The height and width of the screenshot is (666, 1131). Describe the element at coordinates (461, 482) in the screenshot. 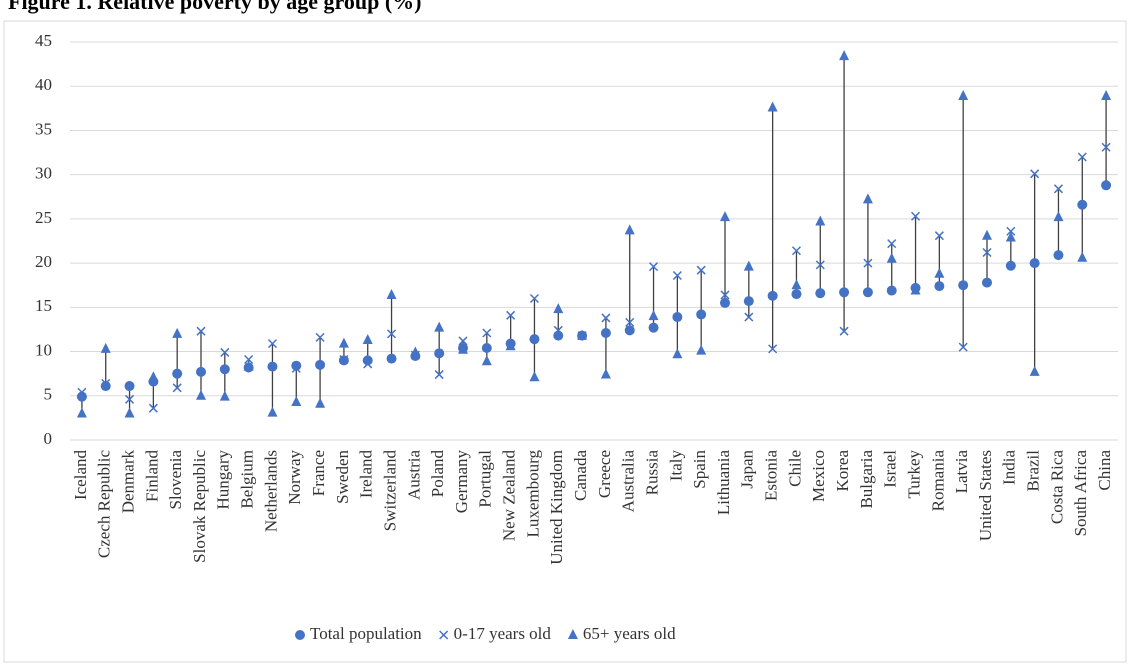

I see `x-tick-label: Germany` at that location.